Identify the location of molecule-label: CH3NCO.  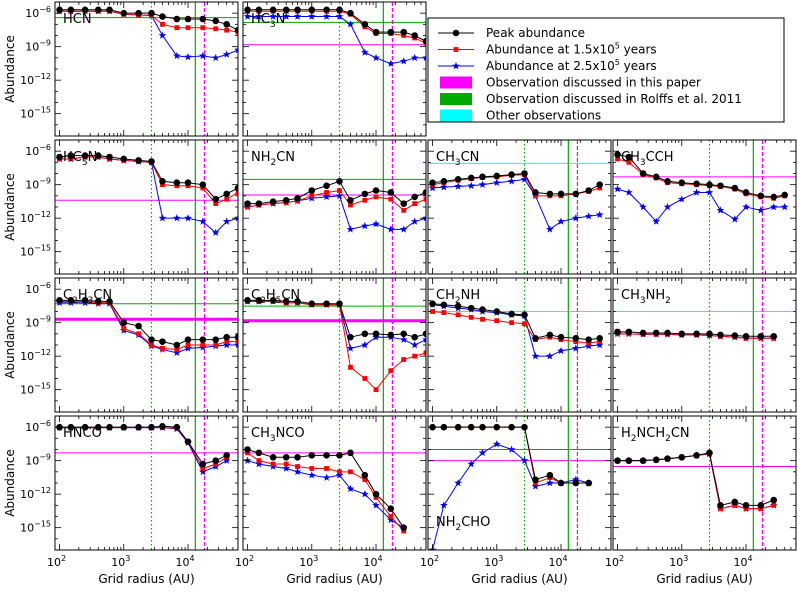
(278, 435).